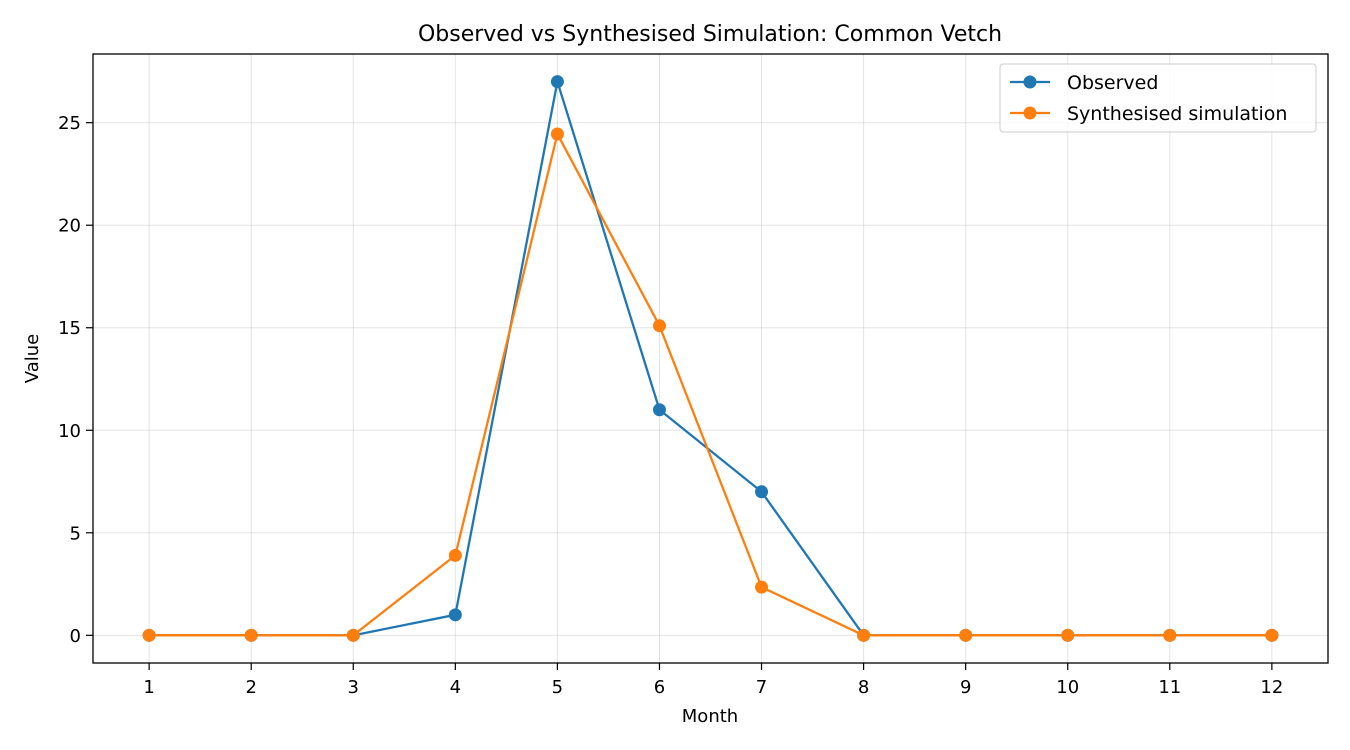  Describe the element at coordinates (69, 123) in the screenshot. I see `y-tick-label: 25` at that location.